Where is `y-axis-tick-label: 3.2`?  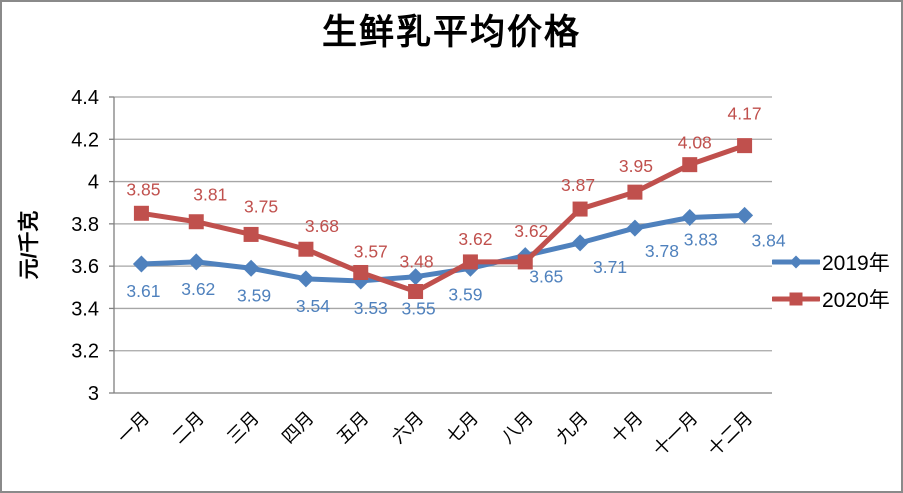 y-axis-tick-label: 3.2 is located at coordinates (85, 352).